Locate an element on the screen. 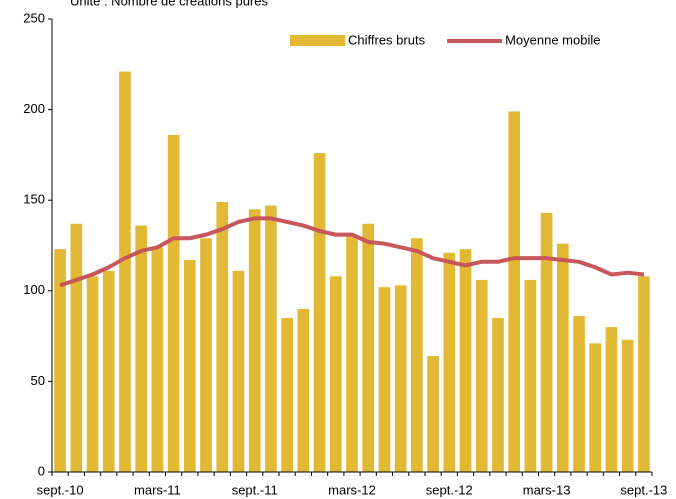  x-tick-label: sept.-11 is located at coordinates (255, 489).